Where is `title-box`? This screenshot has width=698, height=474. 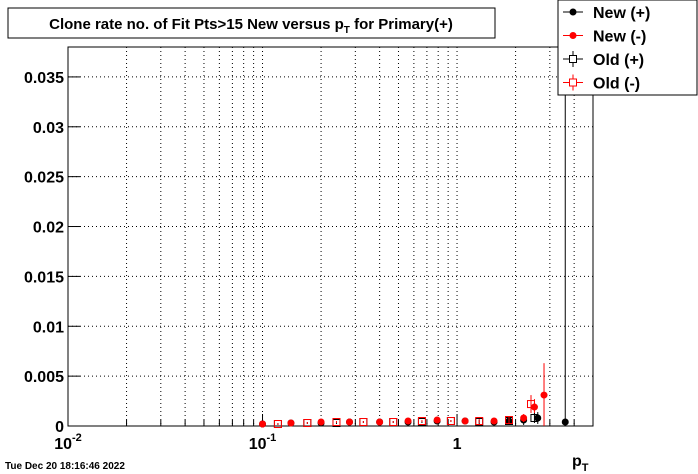
title-box is located at coordinates (251, 23).